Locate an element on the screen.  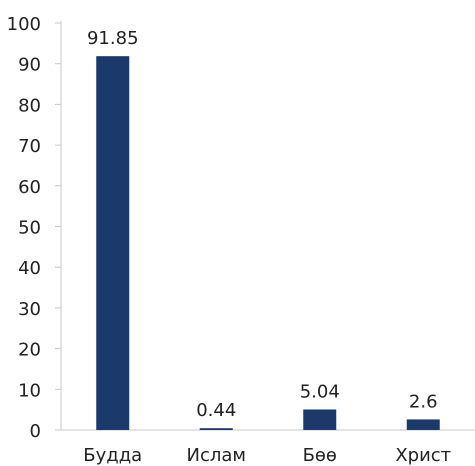
category-label: Христ is located at coordinates (423, 455).